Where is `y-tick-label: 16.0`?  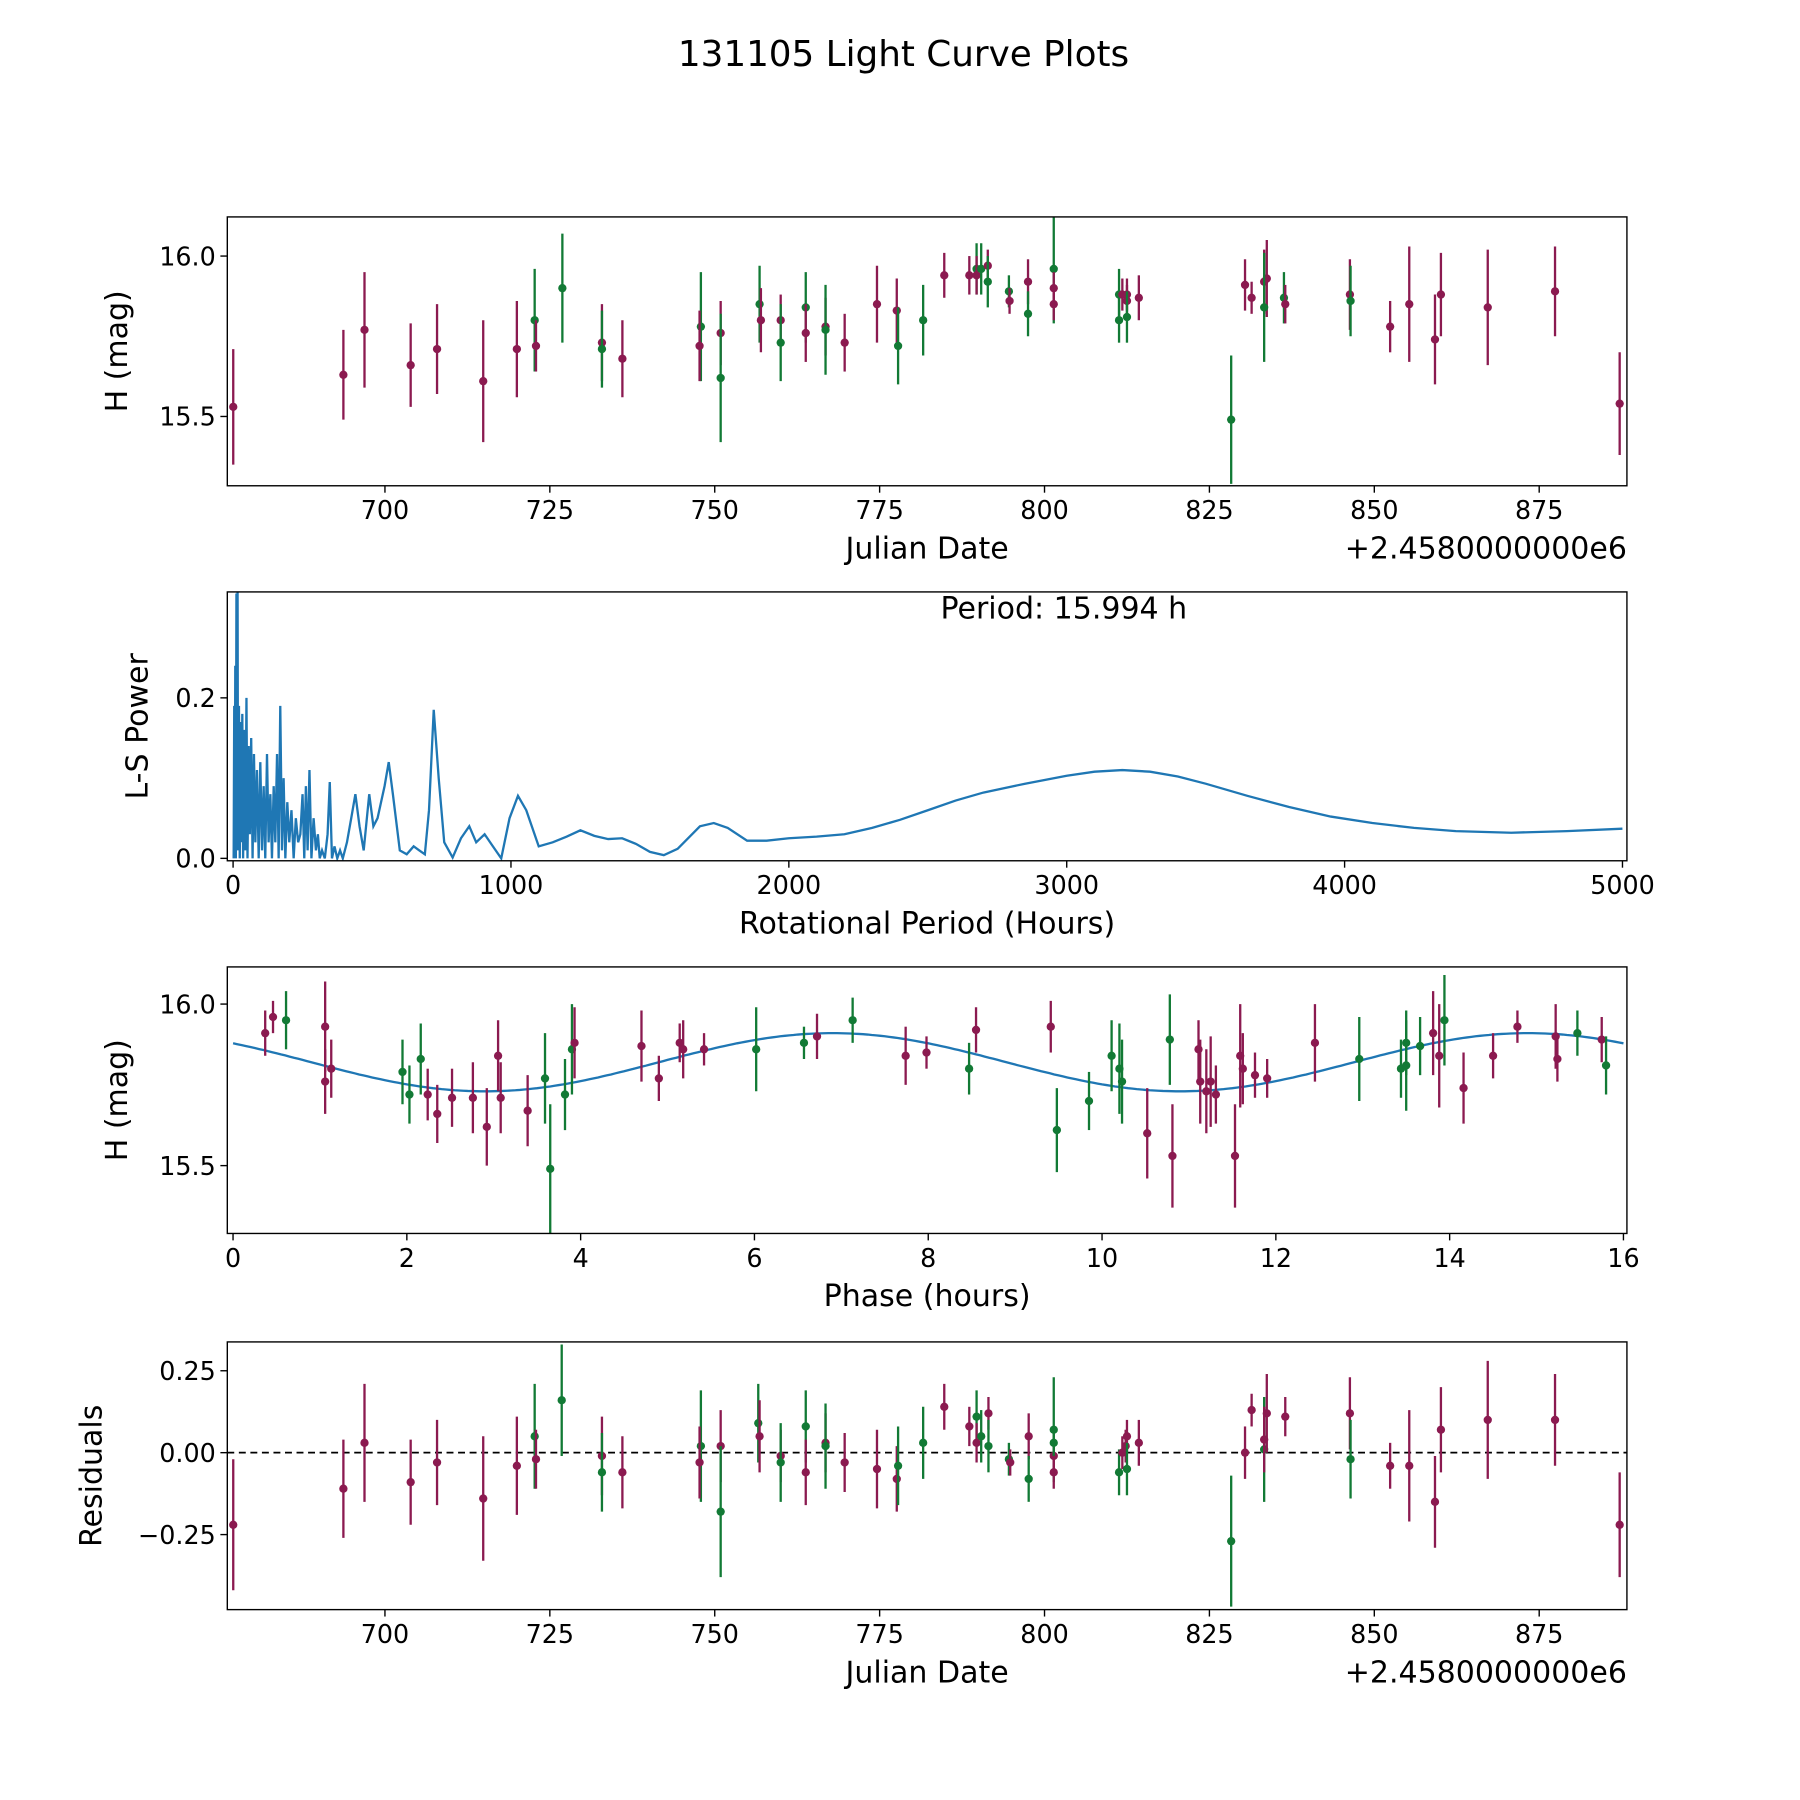 y-tick-label: 16.0 is located at coordinates (187, 256).